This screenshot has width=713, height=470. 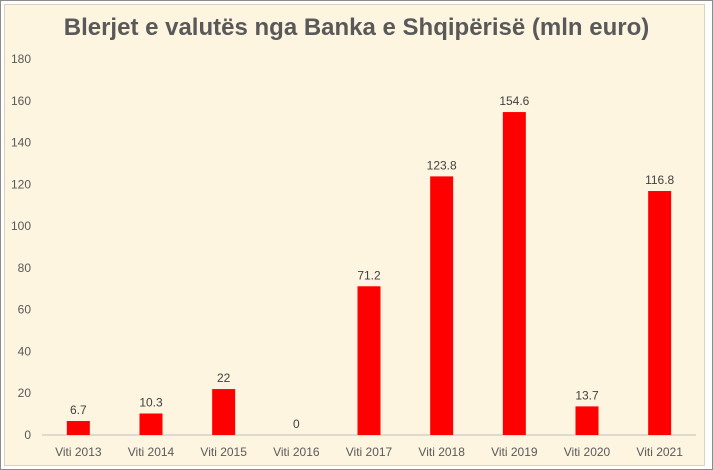 What do you see at coordinates (369, 275) in the screenshot?
I see `data-label: 71.2` at bounding box center [369, 275].